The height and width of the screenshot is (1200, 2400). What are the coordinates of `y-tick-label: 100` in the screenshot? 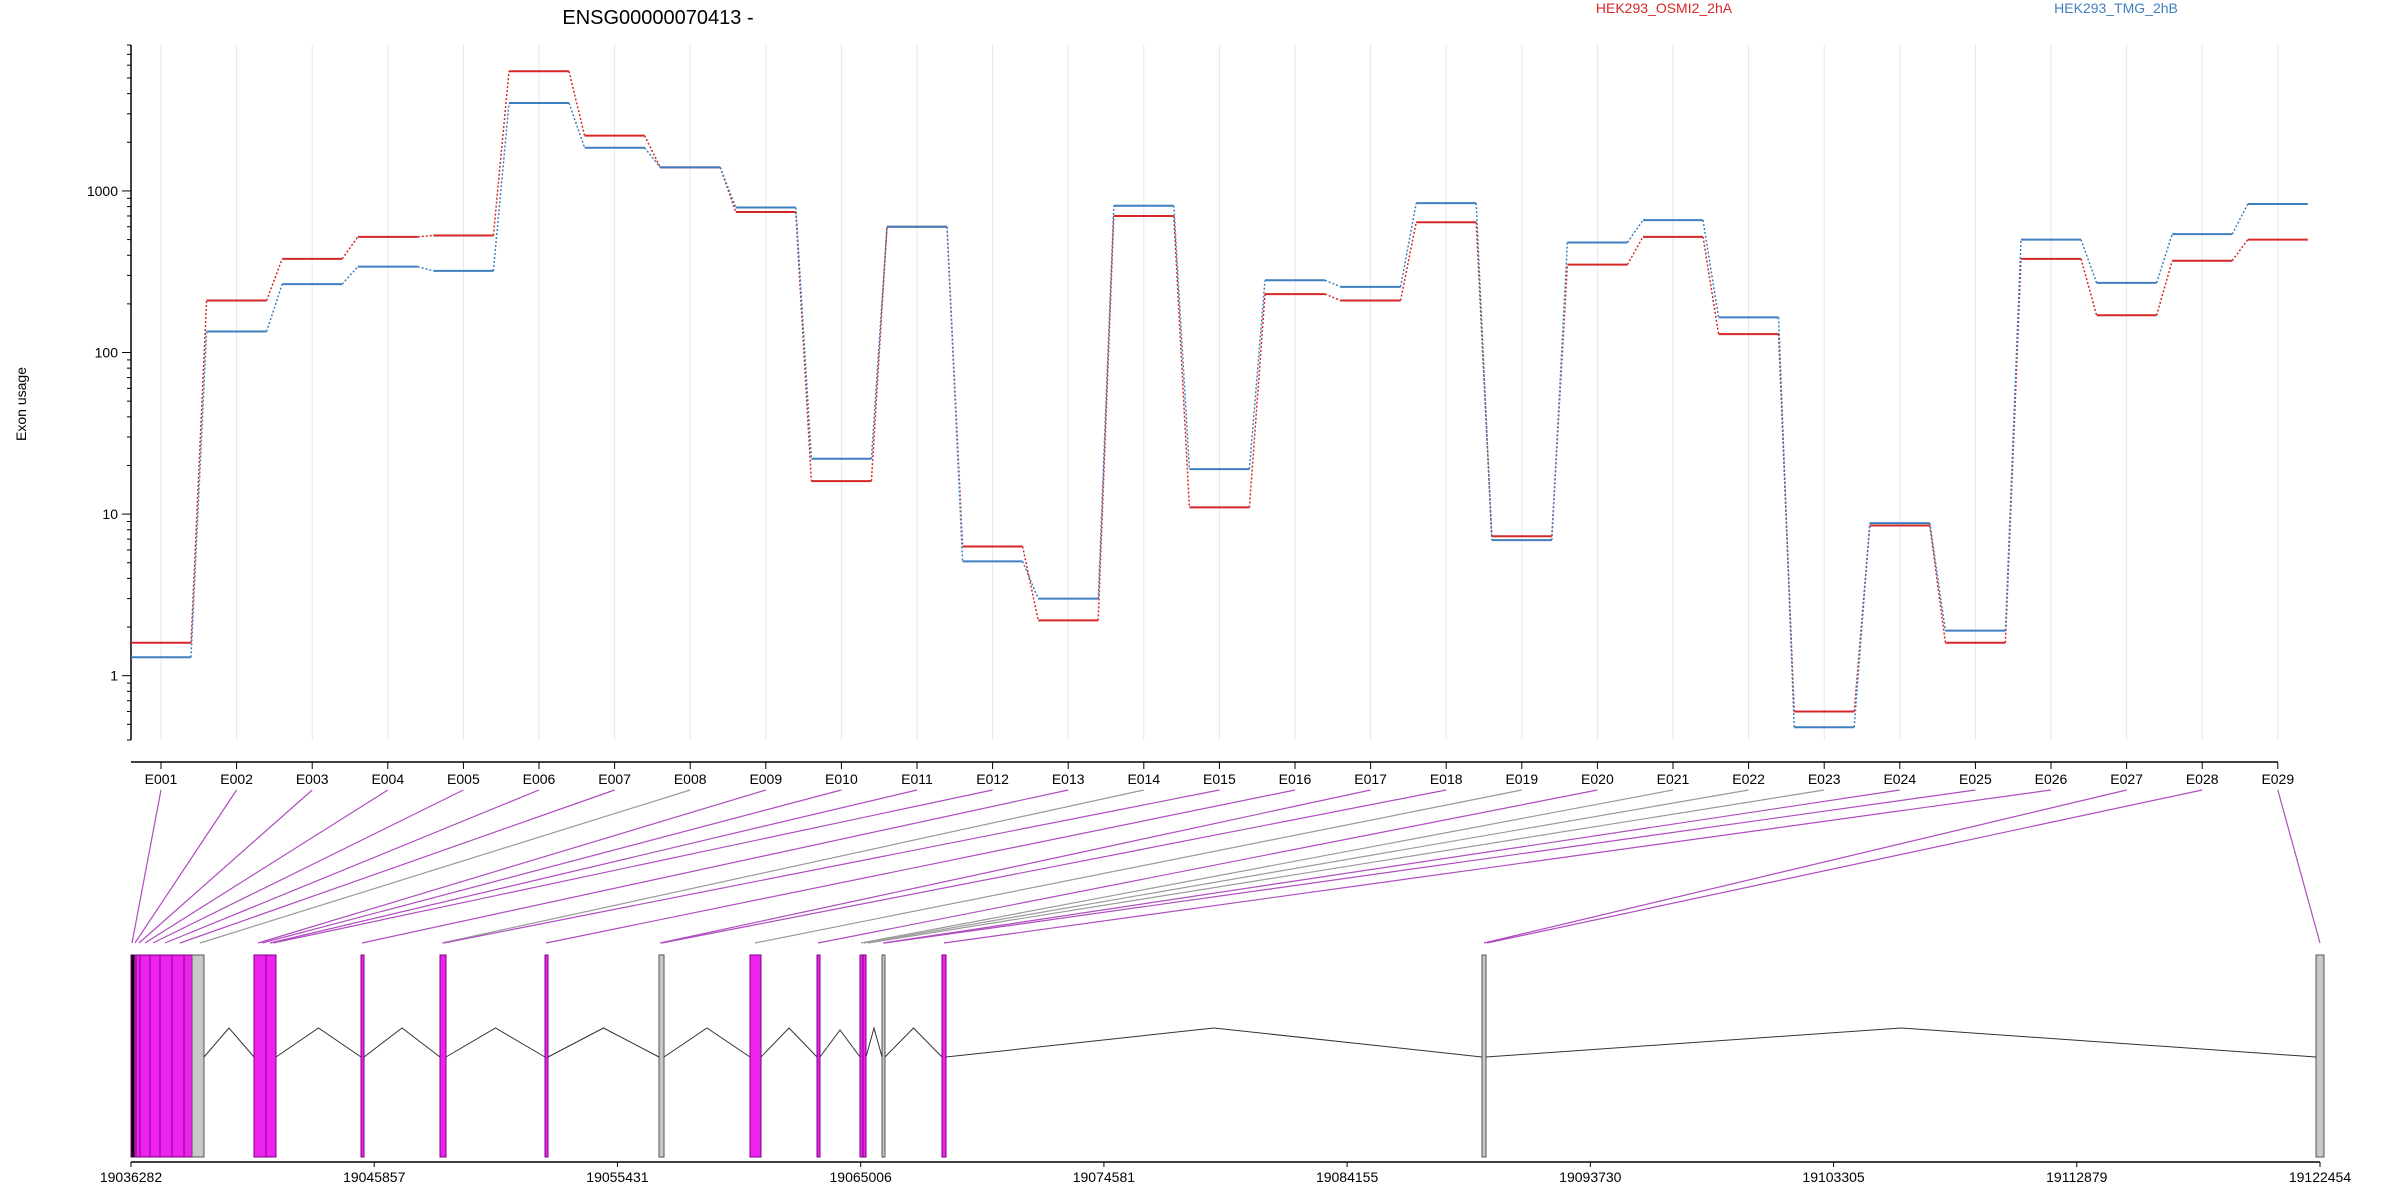 It's located at (107, 353).